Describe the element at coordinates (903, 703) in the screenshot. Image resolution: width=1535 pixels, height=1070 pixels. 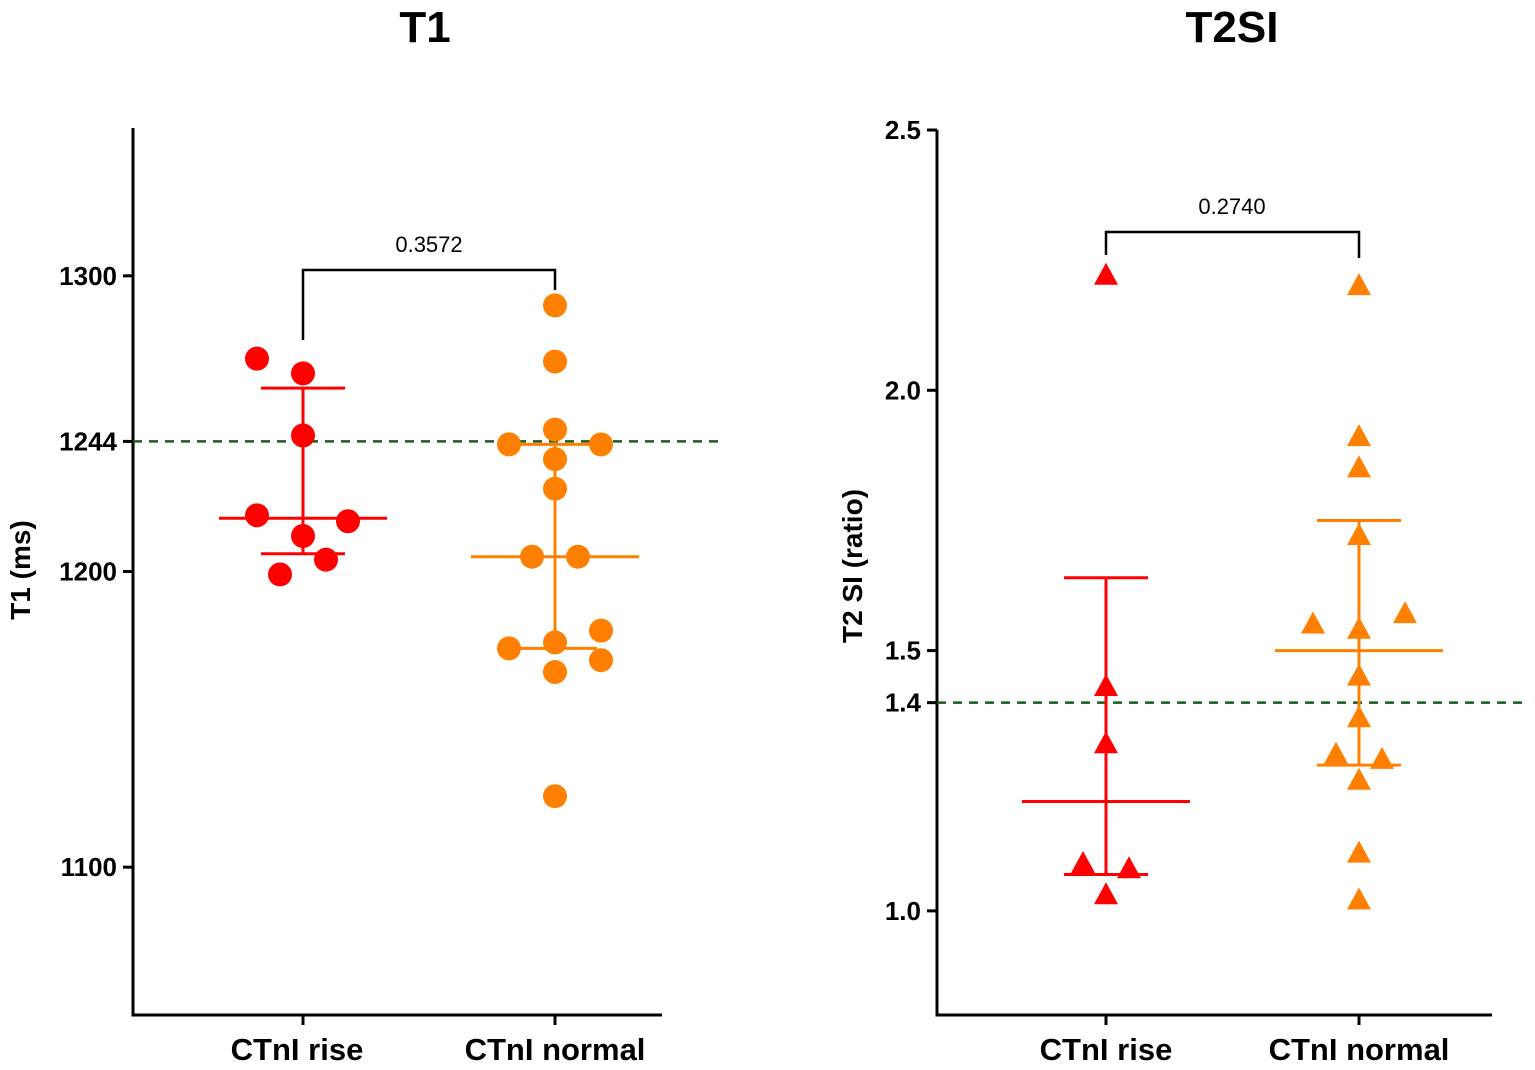
I see `y-tick-label: 1.4` at that location.